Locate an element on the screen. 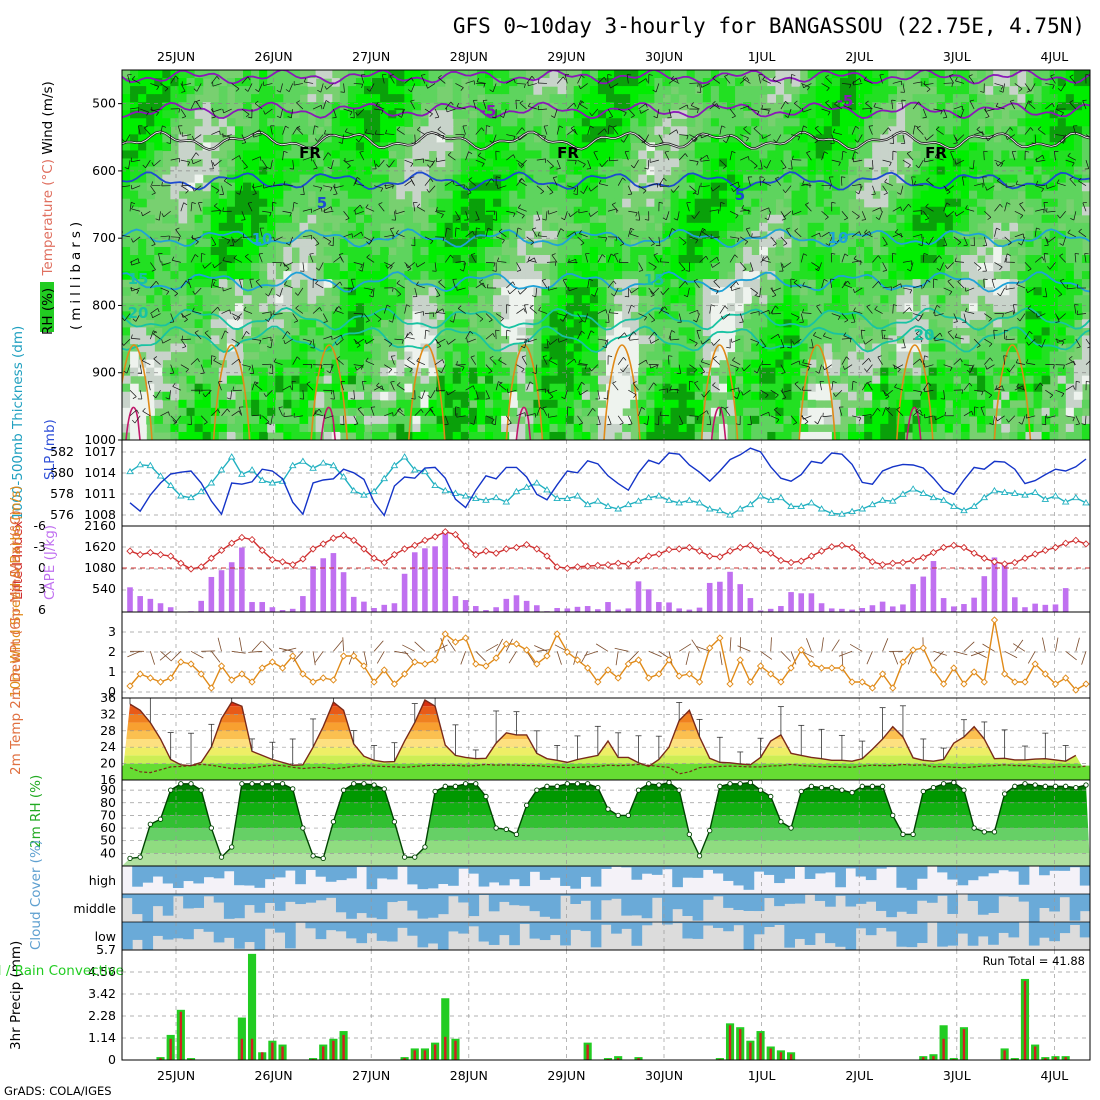 The image size is (1100, 1100). orange-contour is located at coordinates (137, 392).